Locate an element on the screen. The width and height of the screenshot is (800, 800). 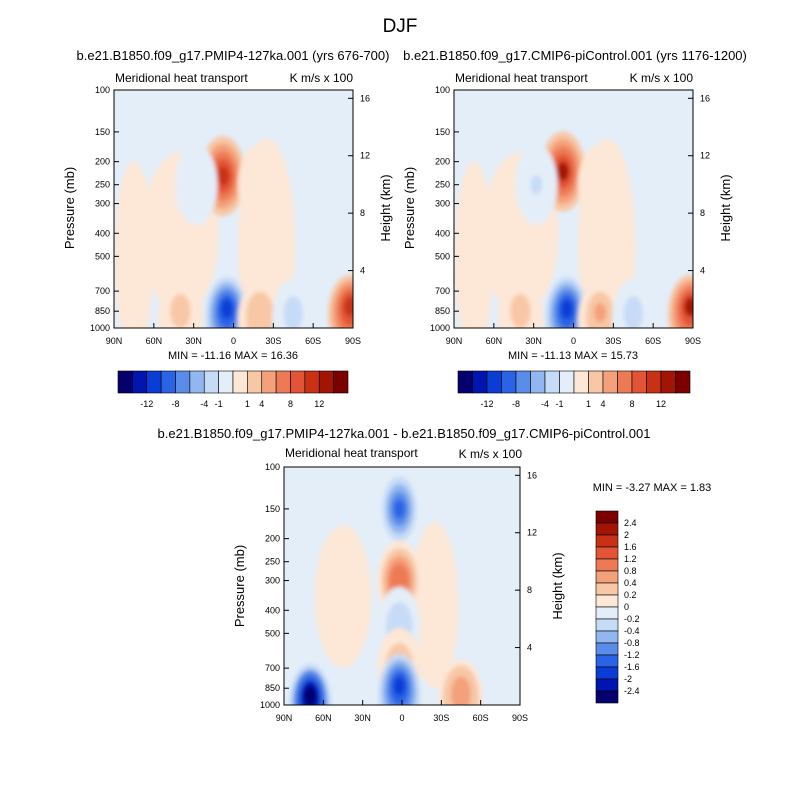
y2-tick-label: 16 is located at coordinates (532, 475).